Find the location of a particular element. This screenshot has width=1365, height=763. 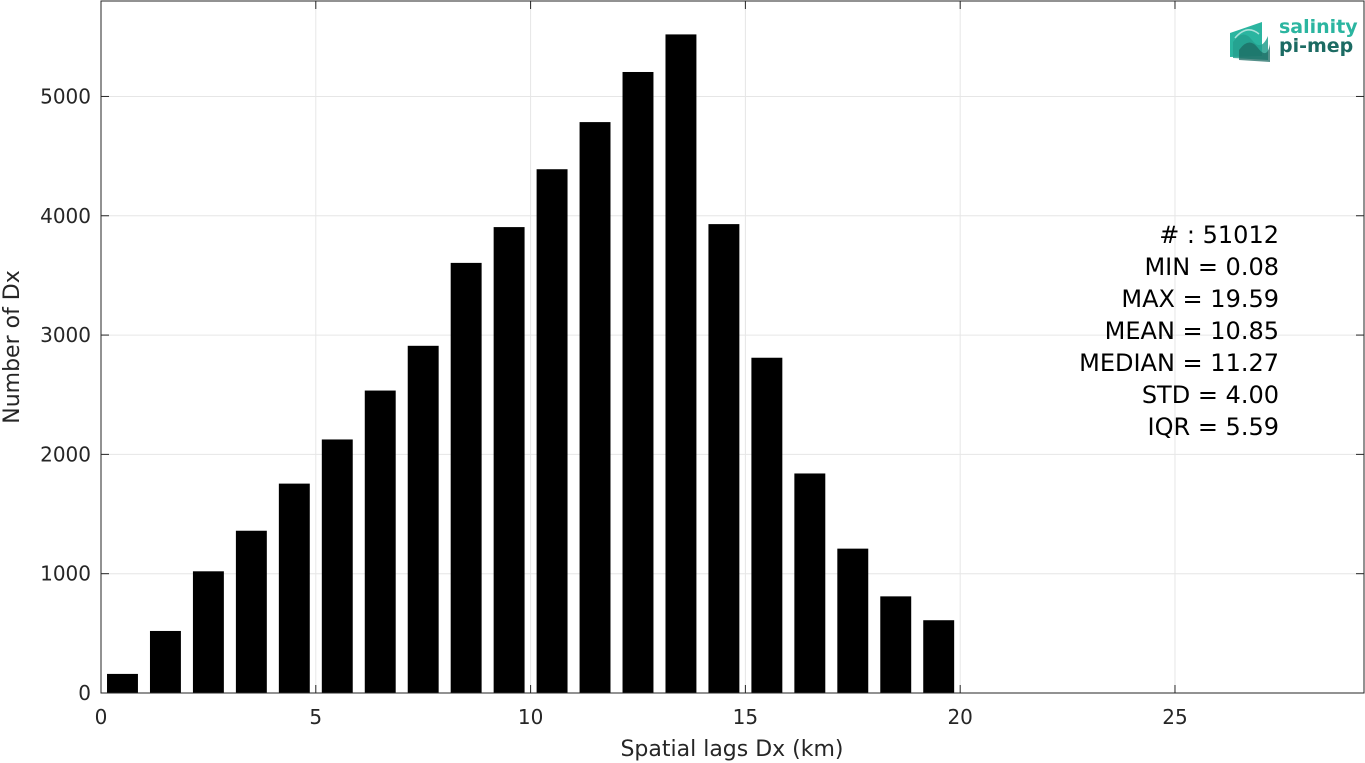

x-axis-label: Spatial lags Dx (km) is located at coordinates (731, 749).